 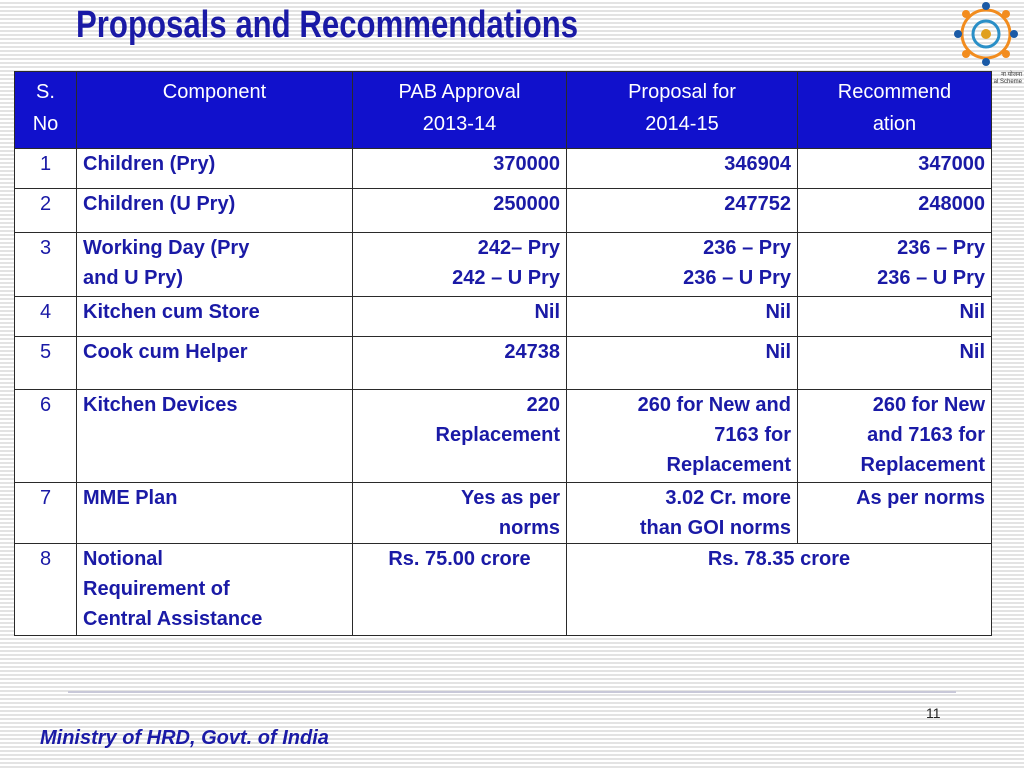 What do you see at coordinates (184, 738) in the screenshot?
I see `footer-ministry: Ministry of HRD, Govt. of India` at bounding box center [184, 738].